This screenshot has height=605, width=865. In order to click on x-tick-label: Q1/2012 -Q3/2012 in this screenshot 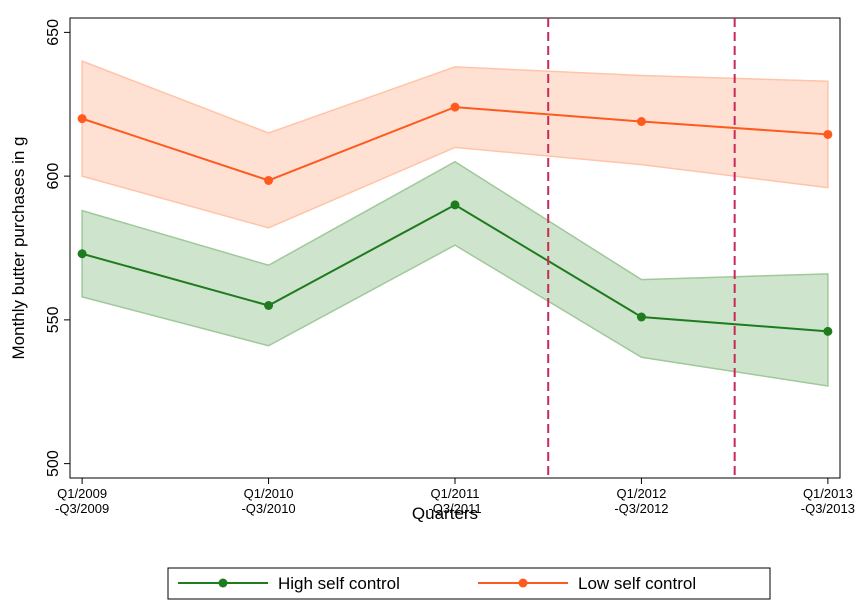, I will do `click(641, 501)`.